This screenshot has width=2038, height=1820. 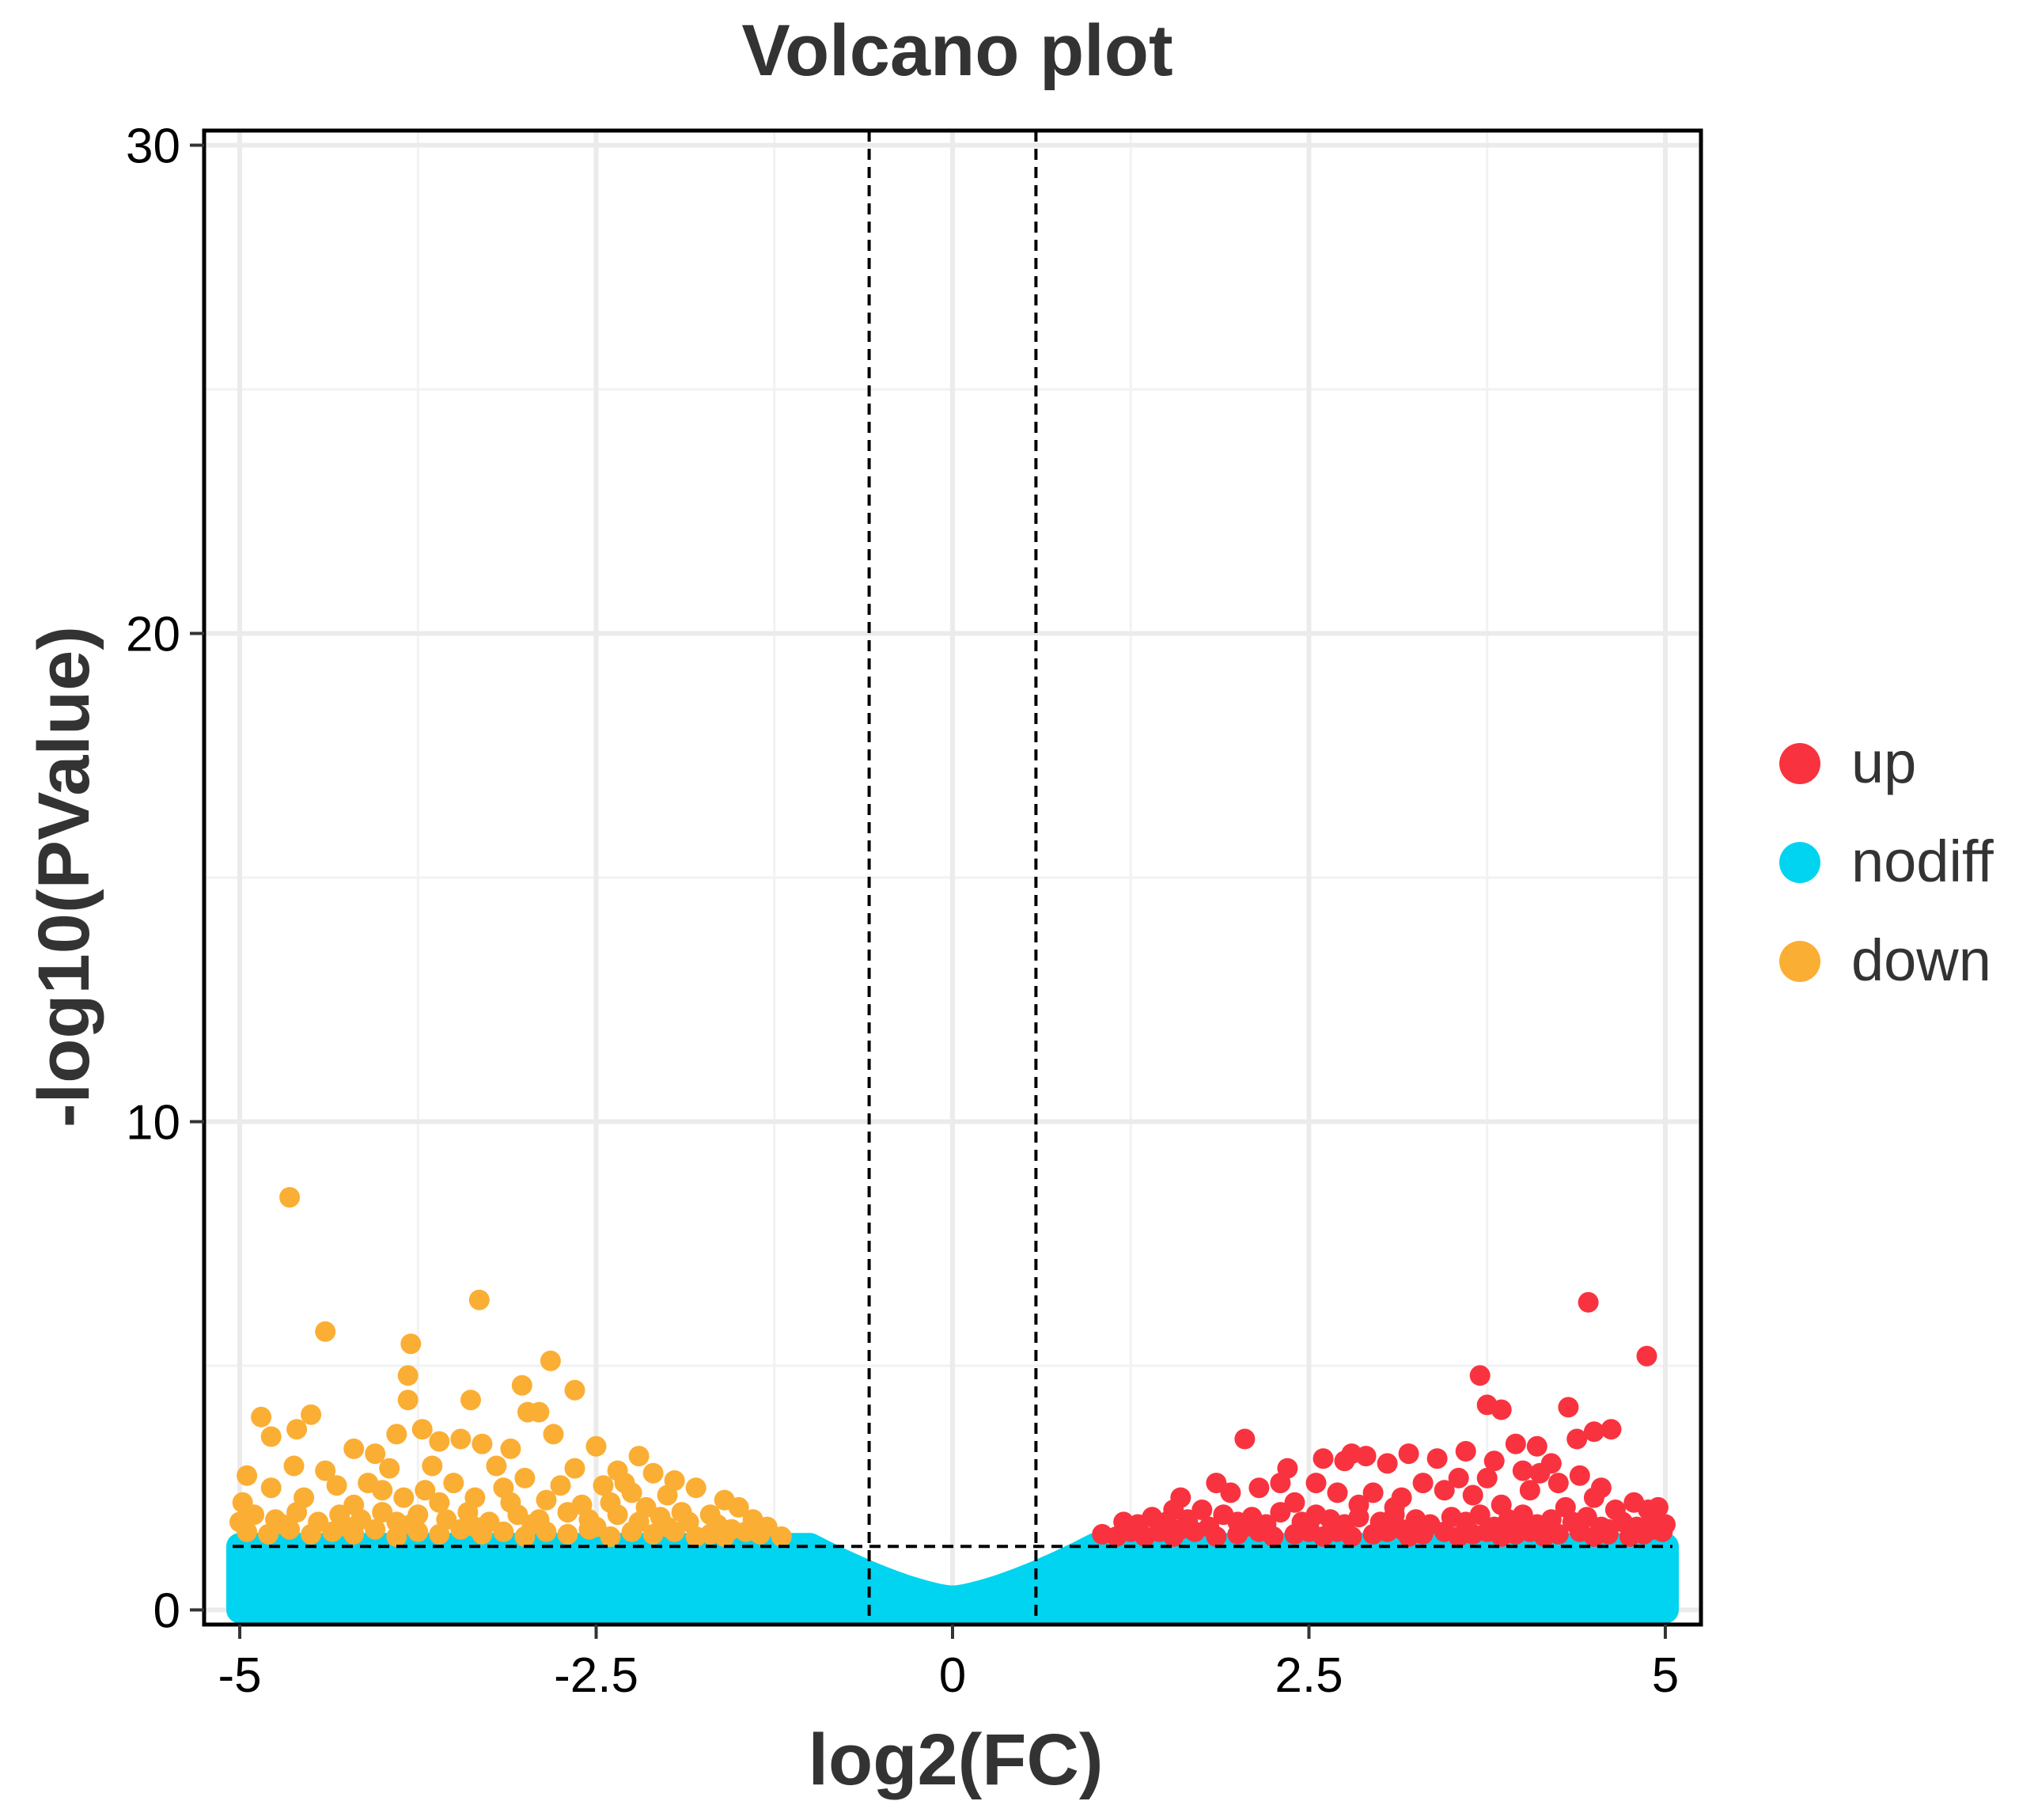 I want to click on legend-marker-up, so click(x=1800, y=763).